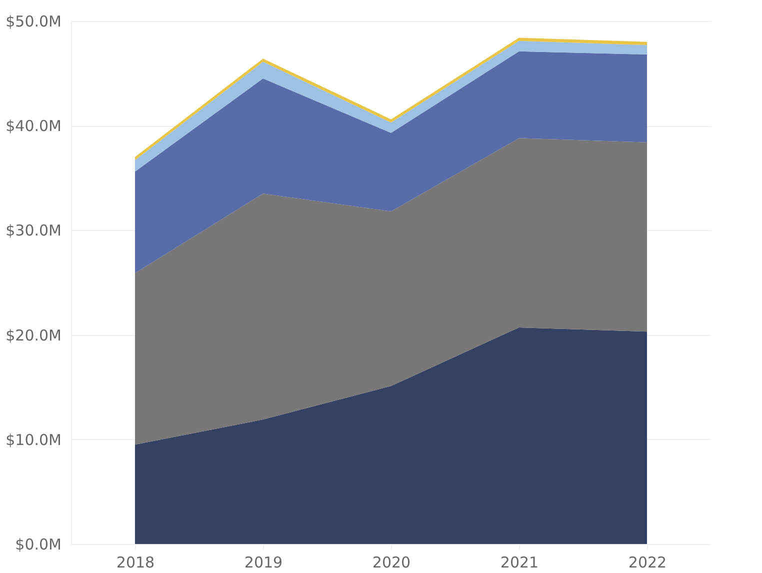  Describe the element at coordinates (34, 231) in the screenshot. I see `y-tick-label: $30.0M` at that location.